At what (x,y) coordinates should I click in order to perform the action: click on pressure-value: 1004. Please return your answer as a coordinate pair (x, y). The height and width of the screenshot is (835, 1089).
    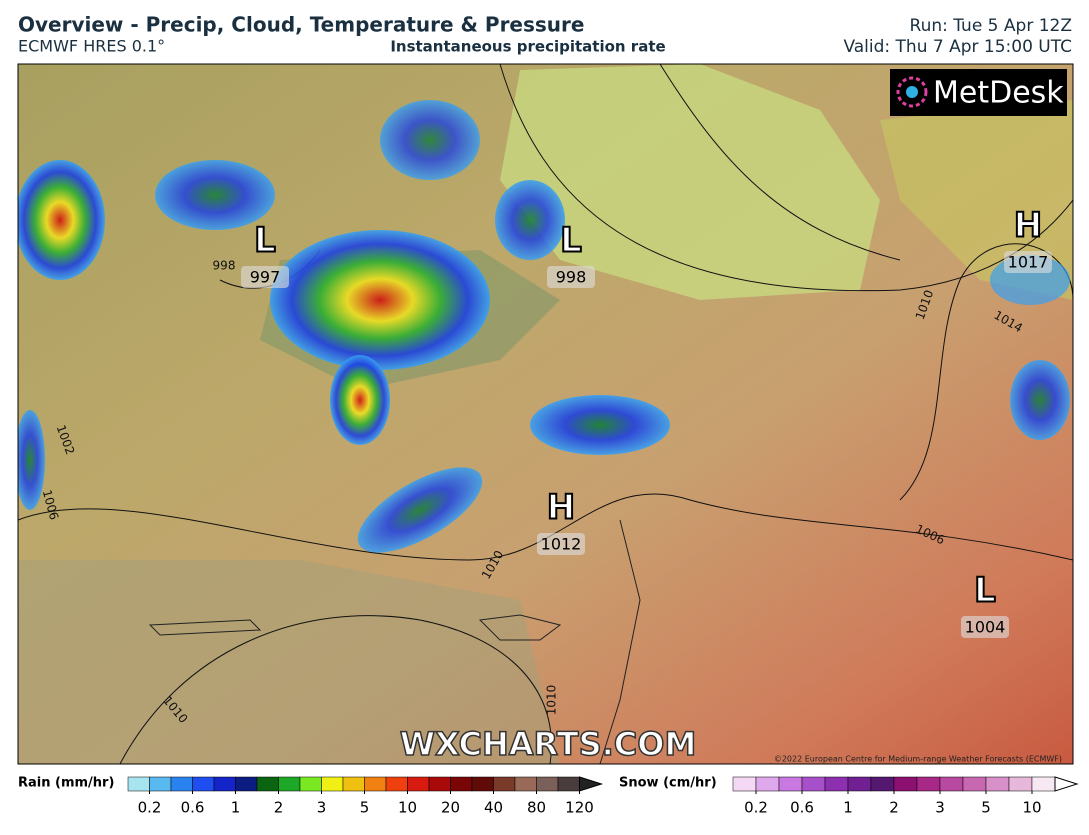
    Looking at the image, I should click on (985, 627).